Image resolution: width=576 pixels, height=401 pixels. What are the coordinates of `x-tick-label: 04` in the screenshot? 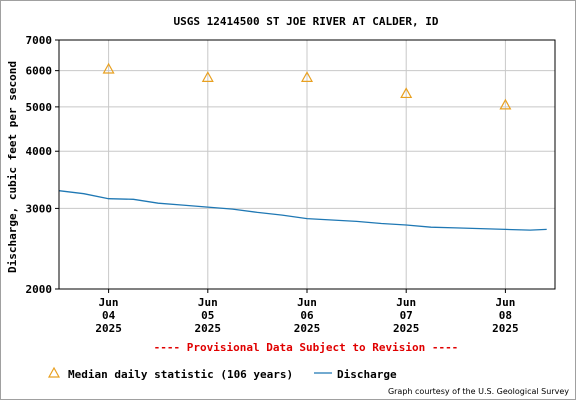 It's located at (109, 315).